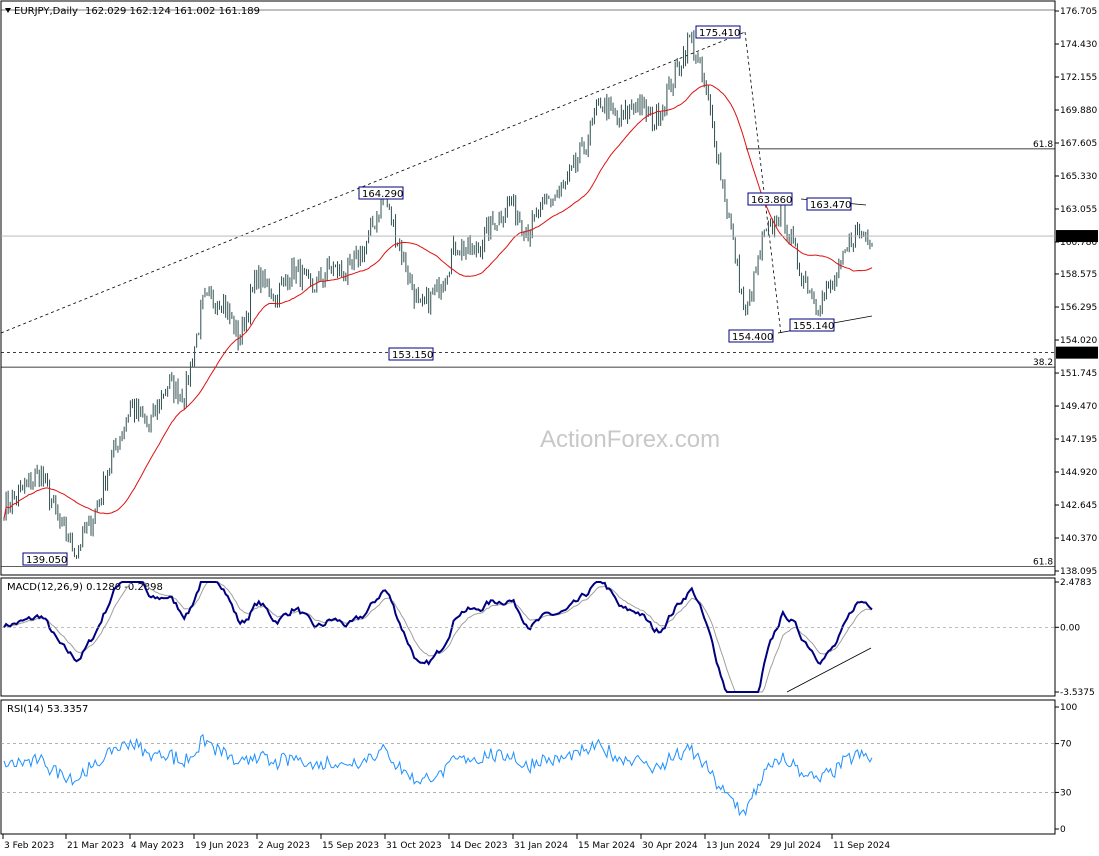 The width and height of the screenshot is (1099, 856). I want to click on y-tick-label: 156.295, so click(1078, 308).